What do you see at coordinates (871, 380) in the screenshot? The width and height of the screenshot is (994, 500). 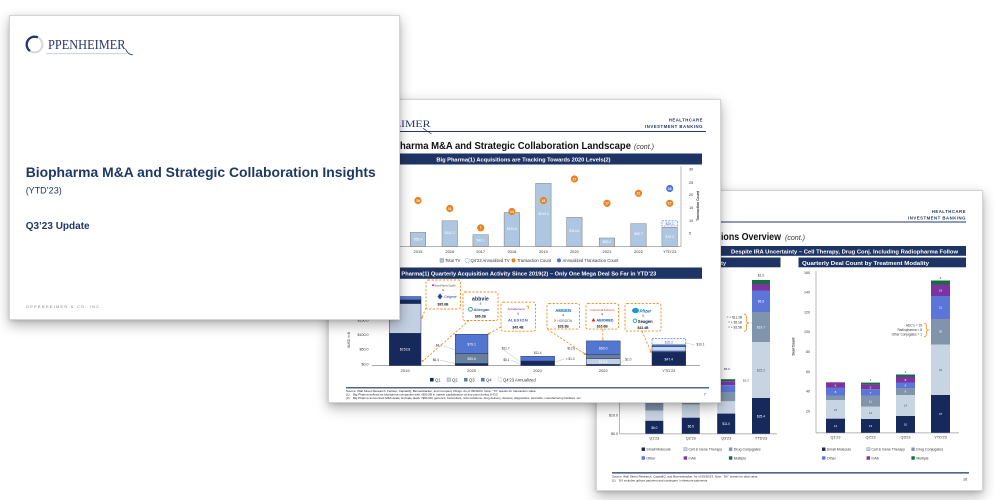 I see `svg-text: 1` at bounding box center [871, 380].